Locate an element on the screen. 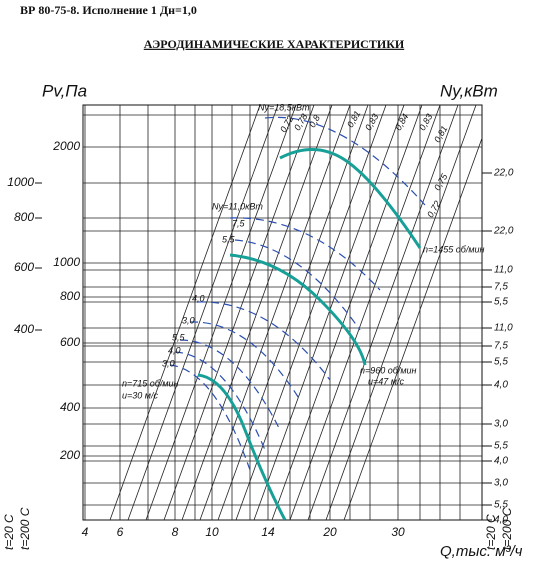  power-label: Ny=11,0кВт is located at coordinates (237, 206).